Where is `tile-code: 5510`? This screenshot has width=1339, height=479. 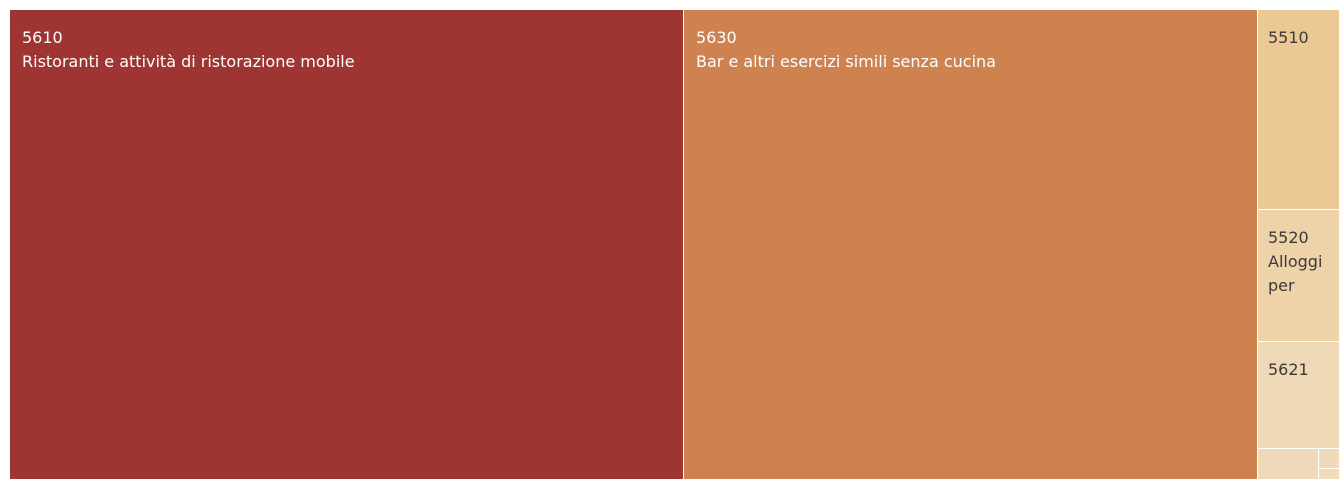
tile-code: 5510 is located at coordinates (1288, 37).